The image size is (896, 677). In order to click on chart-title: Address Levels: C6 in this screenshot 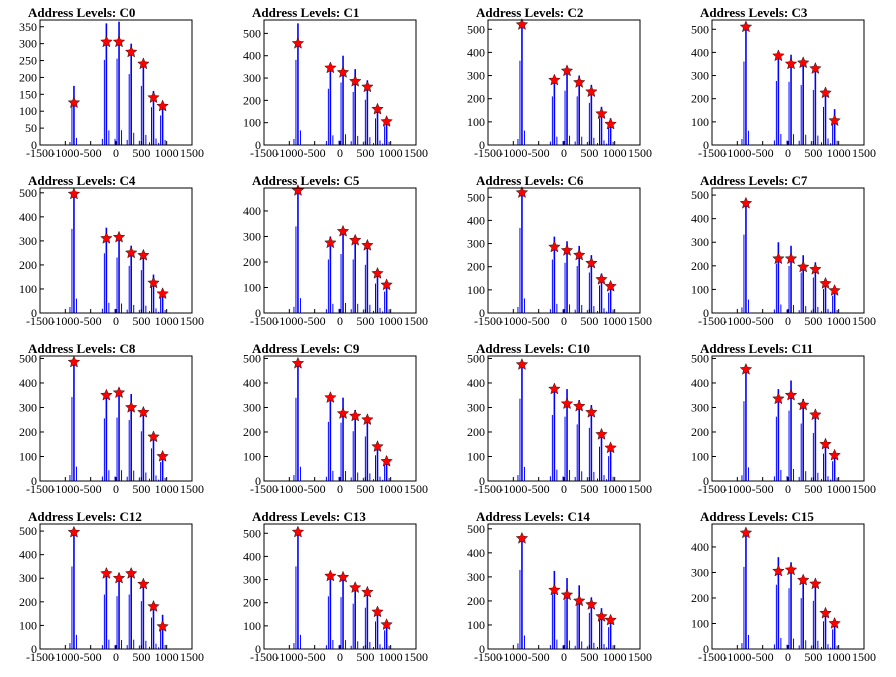, I will do `click(530, 180)`.